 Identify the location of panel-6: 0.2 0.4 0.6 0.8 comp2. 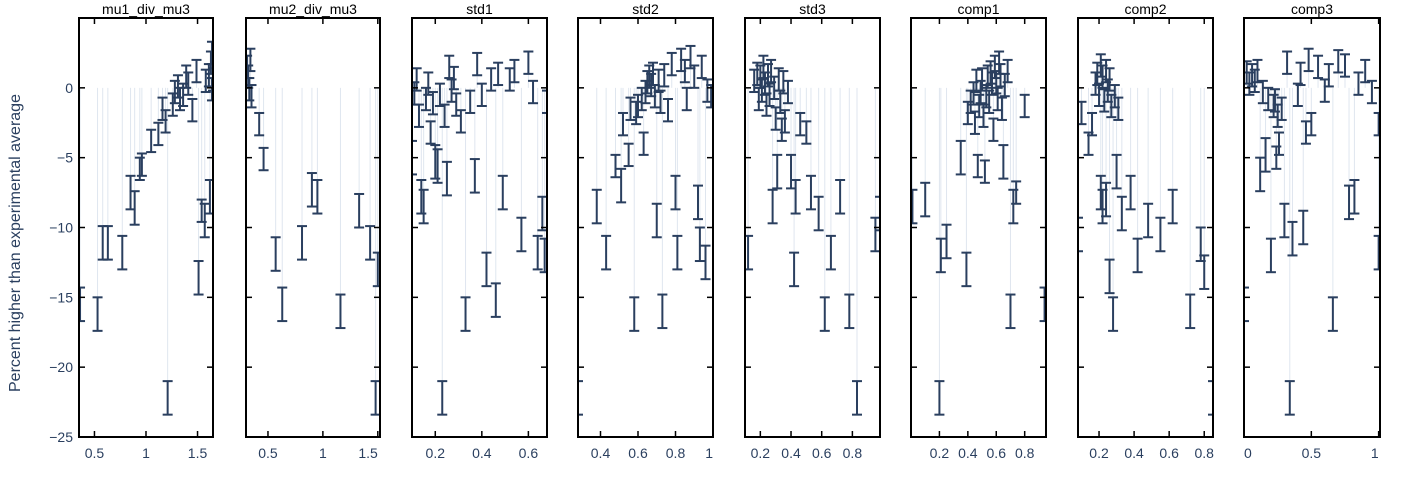
(1145, 231).